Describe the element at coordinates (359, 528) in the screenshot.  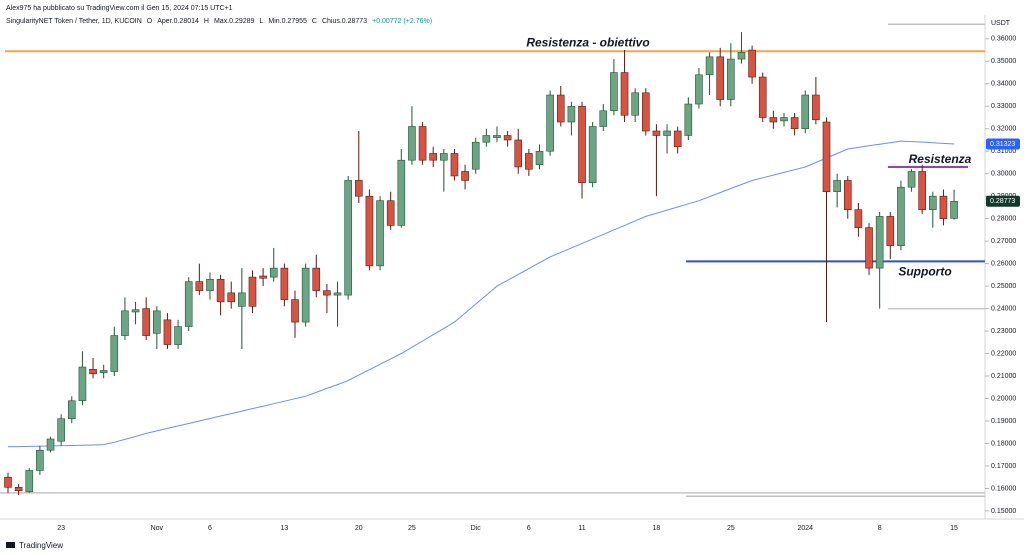
I see `x-tick-label: 20` at that location.